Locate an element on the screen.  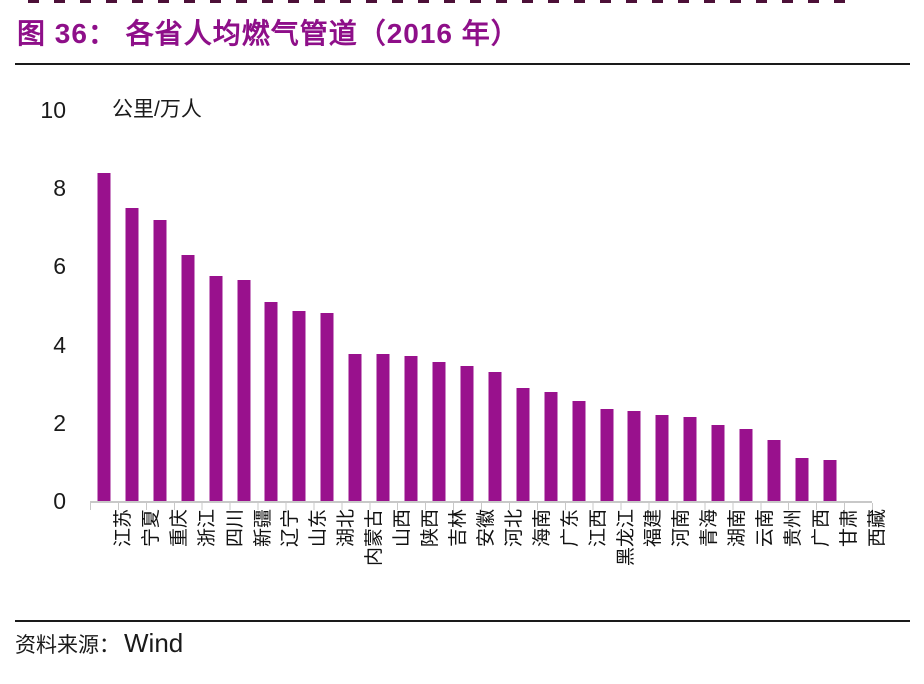
source-line: 资料来源： Wind is located at coordinates (99, 643).